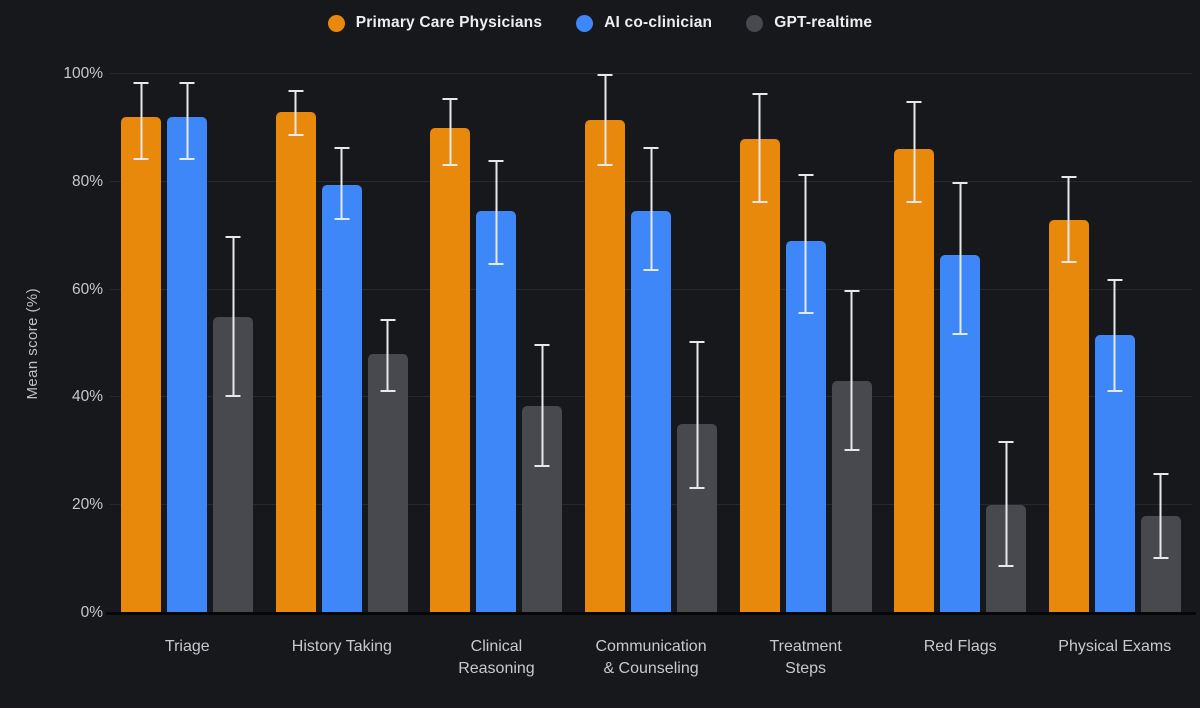  I want to click on error-bar-gpt-realtime-communication-counseling, so click(697, 415).